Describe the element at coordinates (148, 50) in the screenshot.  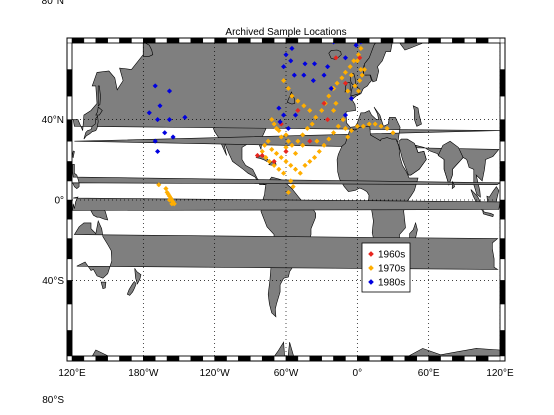
I see `land-eurasia-chukotka` at that location.